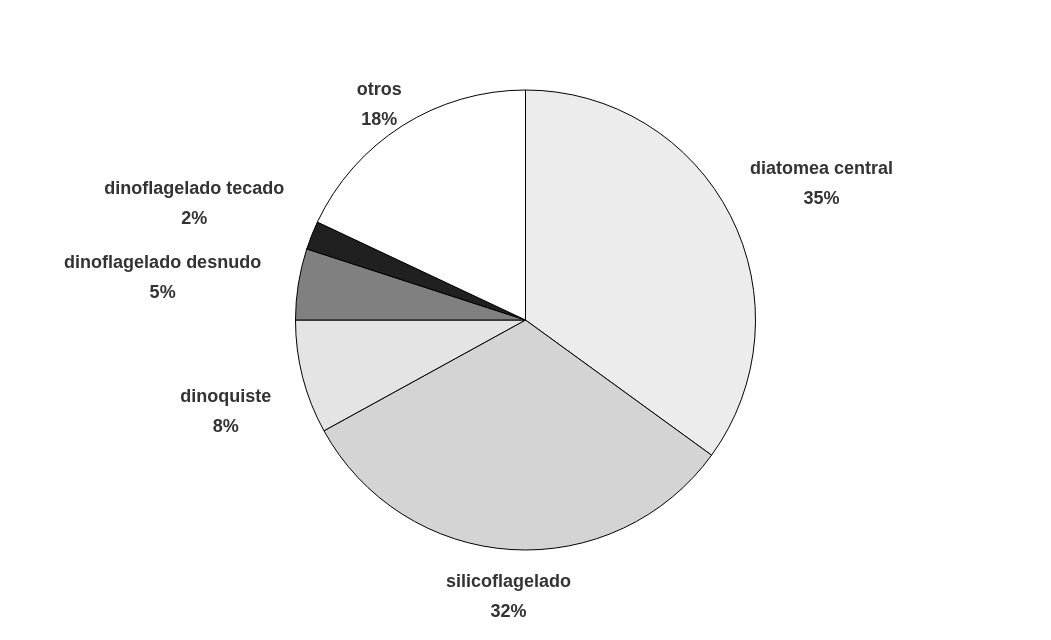 This screenshot has height=640, width=1051. What do you see at coordinates (194, 188) in the screenshot?
I see `slice-label: dinoflagelado tecado` at bounding box center [194, 188].